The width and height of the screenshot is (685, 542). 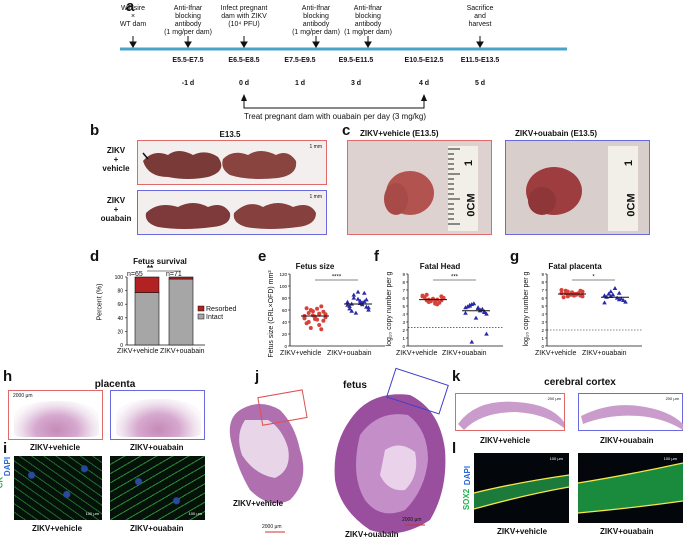 I want to click on panel-g-ylabel: log₁₀ copy number per g, so click(x=526, y=309).